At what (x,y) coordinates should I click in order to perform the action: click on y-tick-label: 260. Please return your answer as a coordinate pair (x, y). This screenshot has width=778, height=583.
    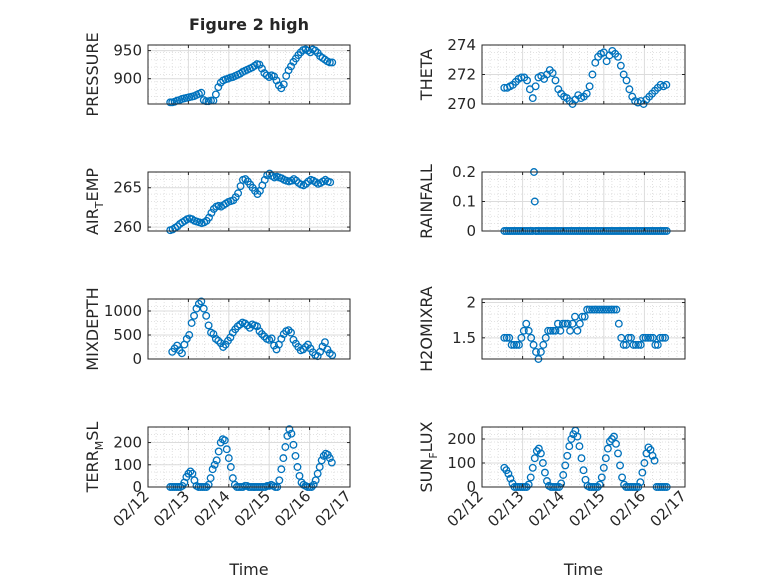
    Looking at the image, I should click on (127, 227).